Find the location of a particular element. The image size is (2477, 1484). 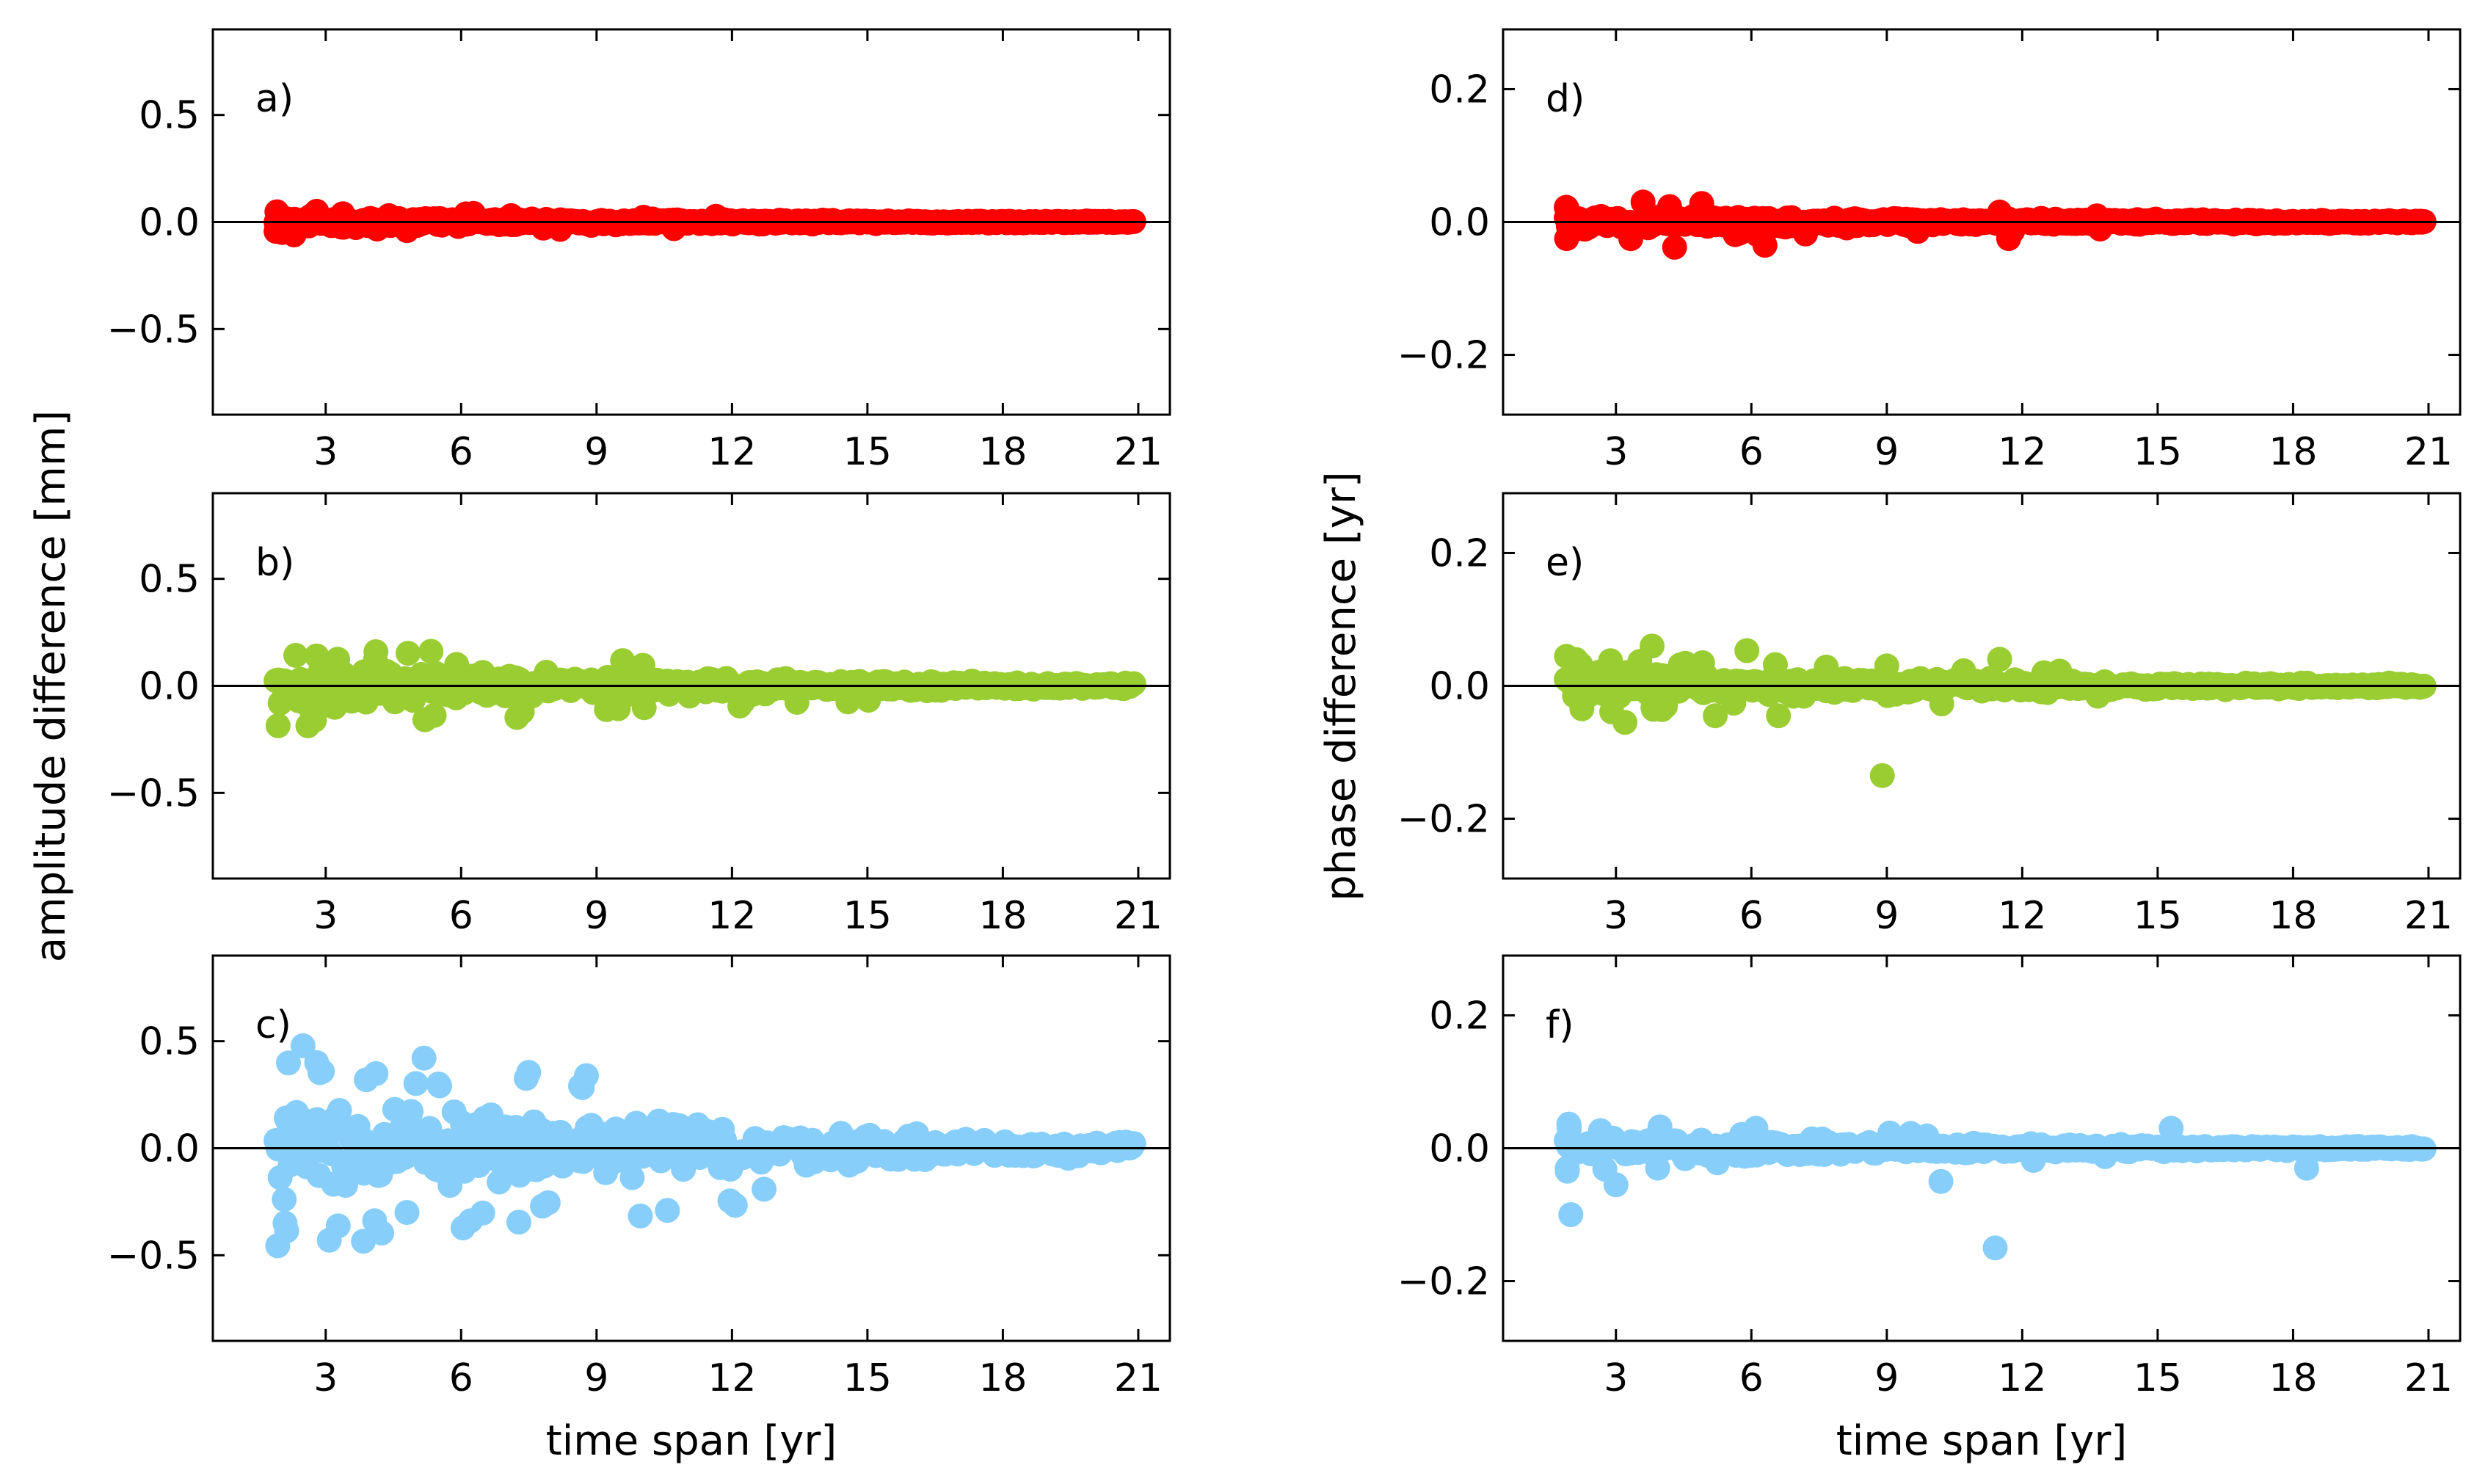

right-x-axis-title: time span [yr] is located at coordinates (1982, 1441).